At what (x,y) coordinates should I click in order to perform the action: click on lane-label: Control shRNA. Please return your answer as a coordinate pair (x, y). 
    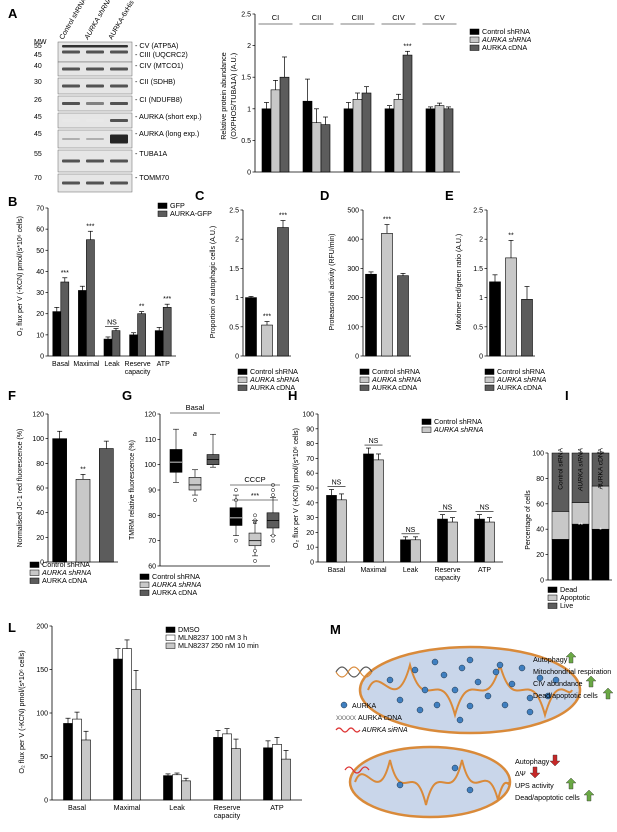
    Looking at the image, I should click on (74, 20).